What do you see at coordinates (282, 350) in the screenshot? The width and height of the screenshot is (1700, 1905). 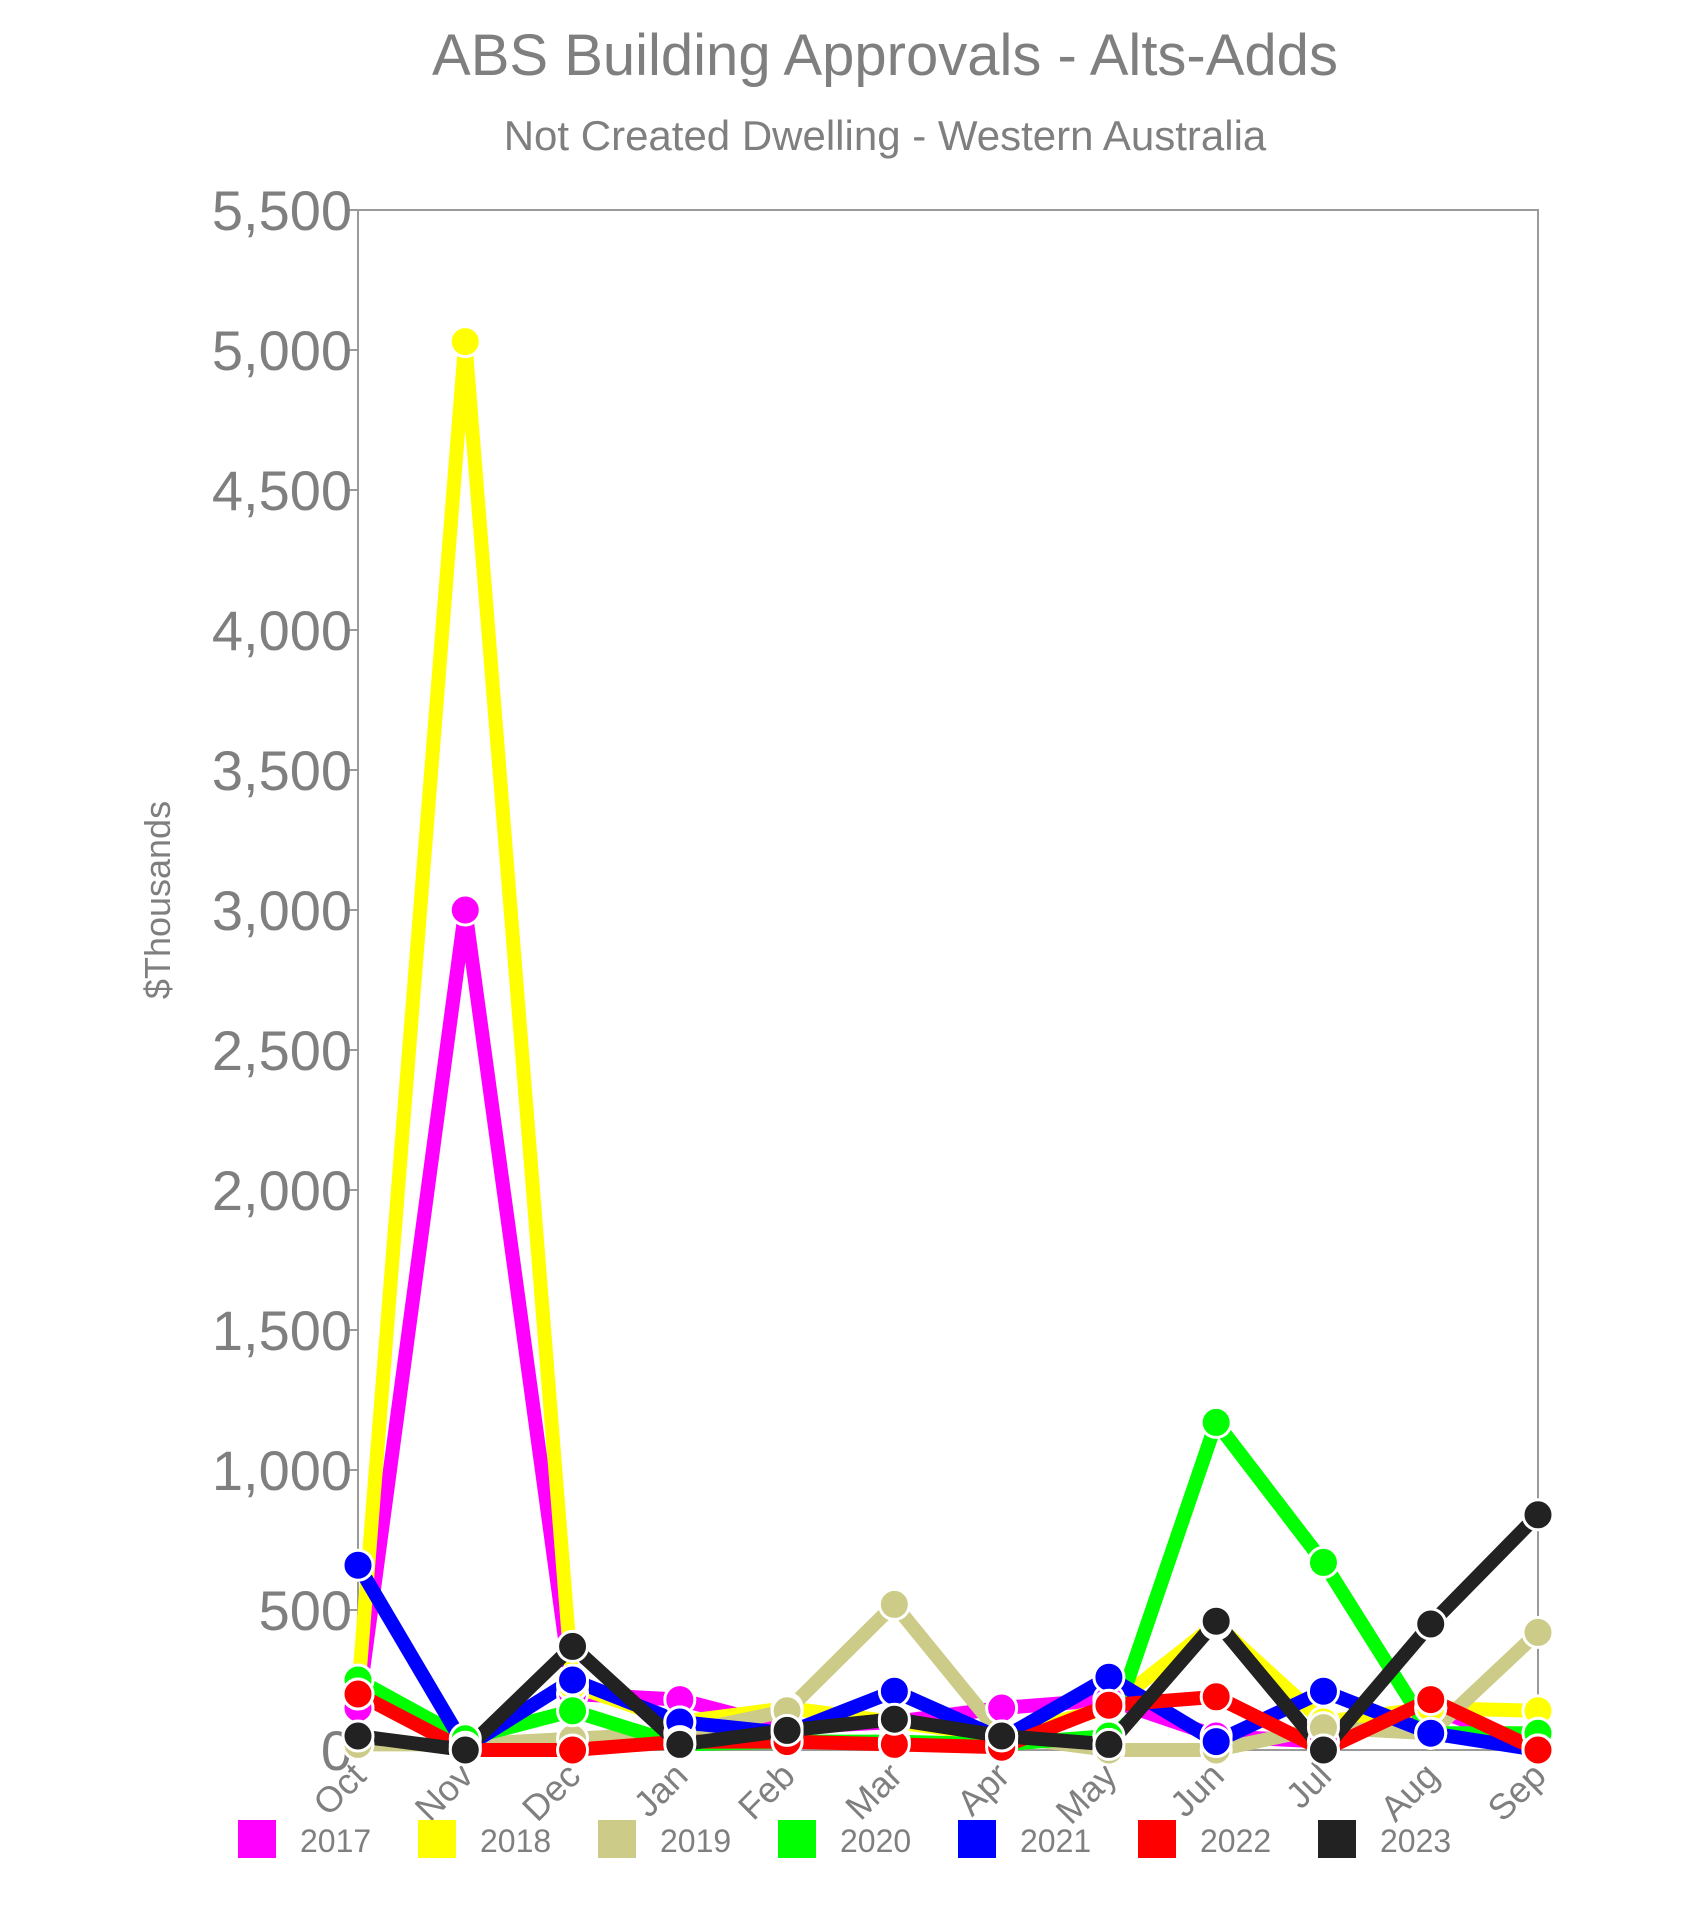 I see `y-tick-label: 5,000` at bounding box center [282, 350].